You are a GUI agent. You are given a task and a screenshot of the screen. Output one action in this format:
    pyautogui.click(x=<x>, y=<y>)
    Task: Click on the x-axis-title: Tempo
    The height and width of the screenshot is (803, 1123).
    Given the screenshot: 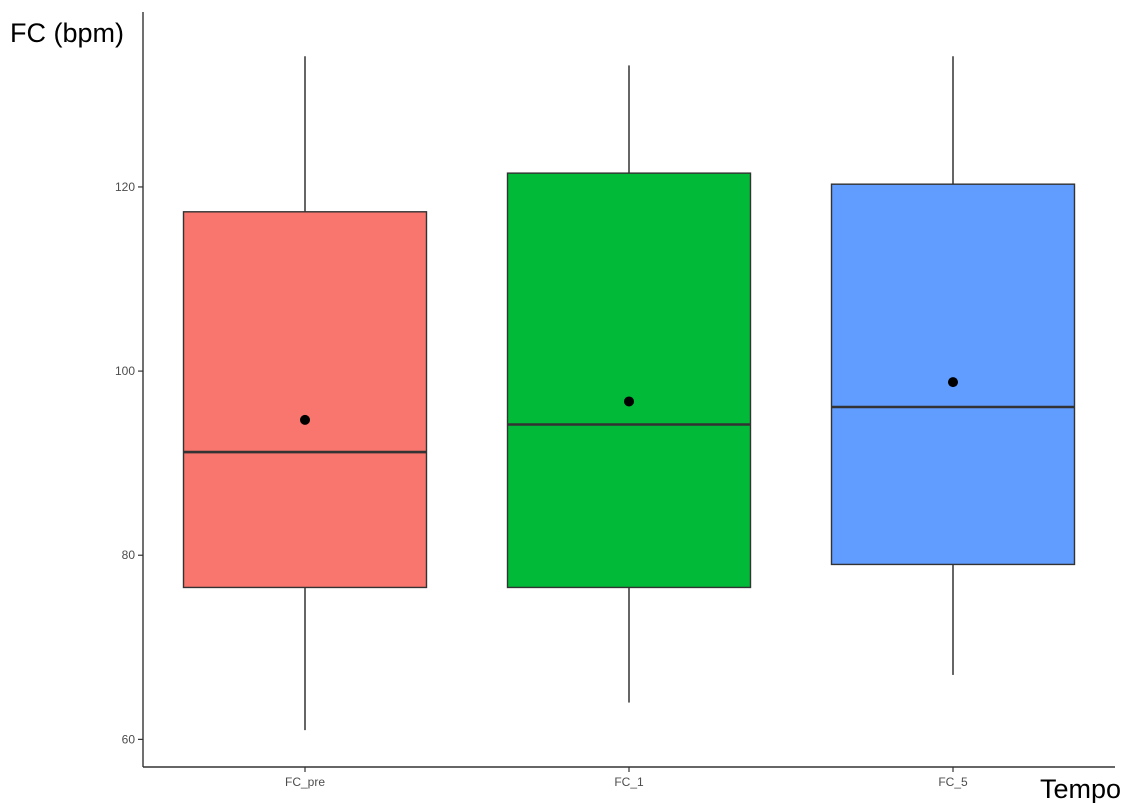 What is the action you would take?
    pyautogui.click(x=1080, y=788)
    